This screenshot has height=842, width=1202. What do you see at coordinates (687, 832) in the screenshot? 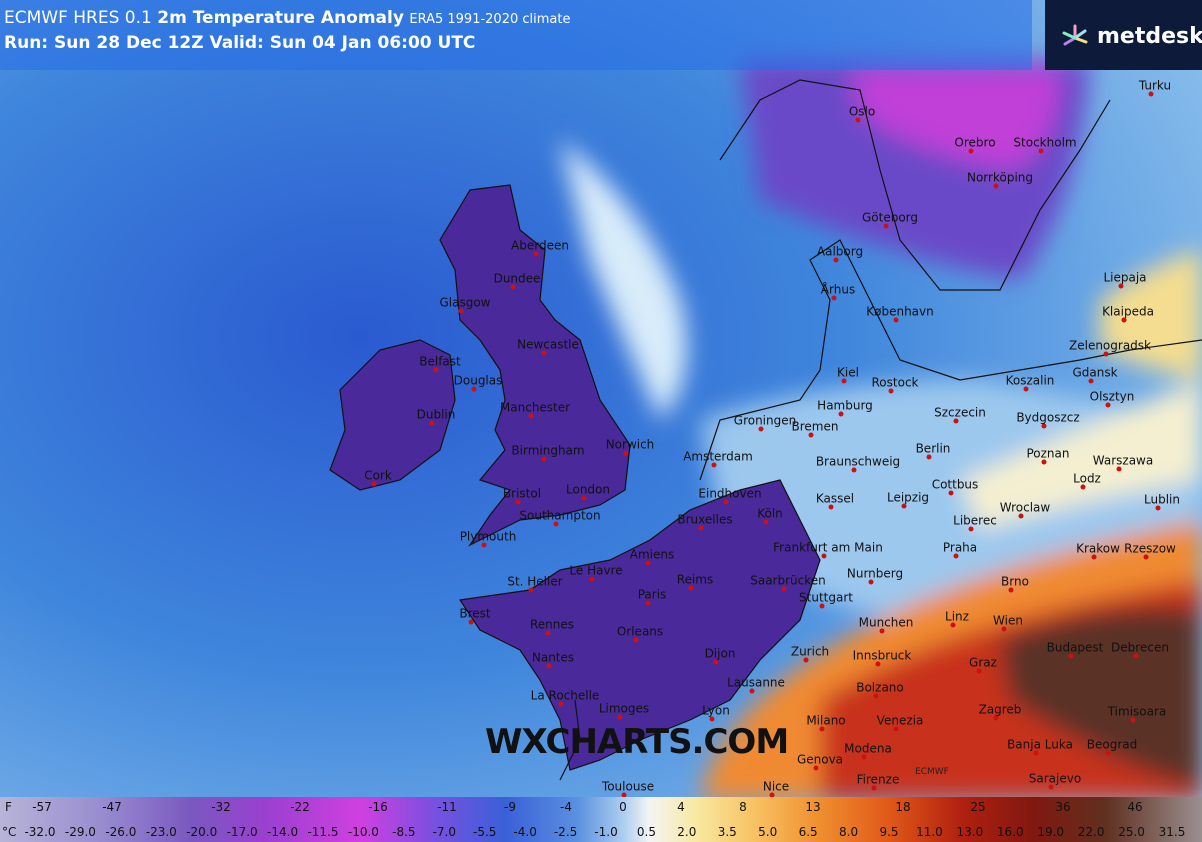
I see `celsius-label: 2.0` at bounding box center [687, 832].